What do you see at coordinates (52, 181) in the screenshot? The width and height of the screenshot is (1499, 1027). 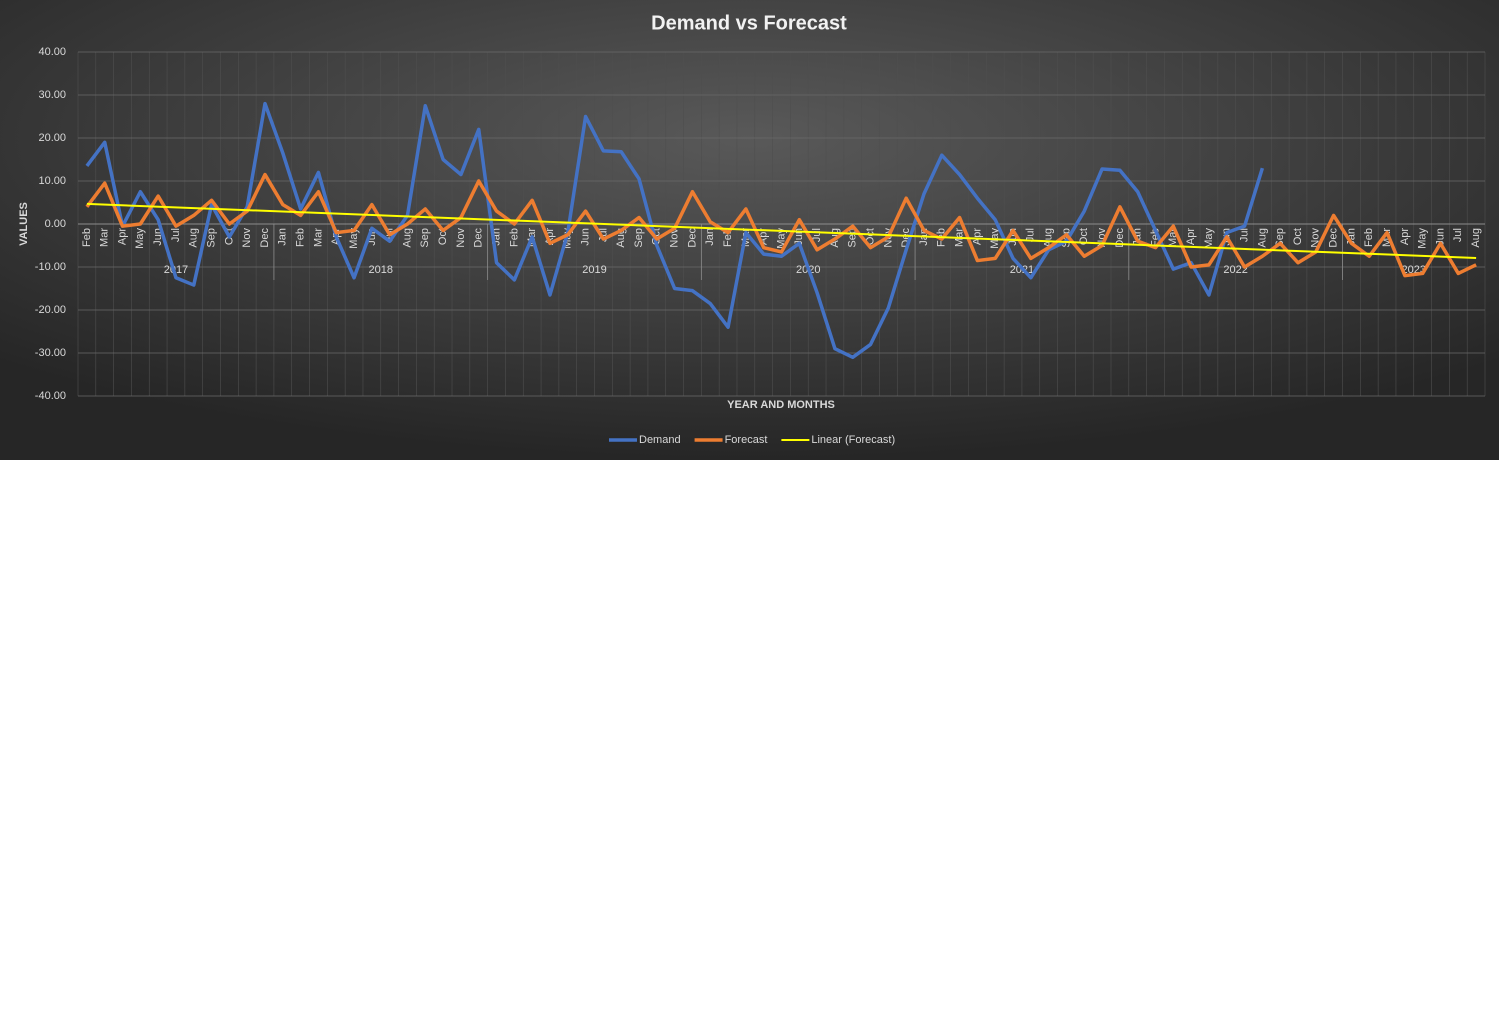 I see `y-tick-label: 10.00` at bounding box center [52, 181].